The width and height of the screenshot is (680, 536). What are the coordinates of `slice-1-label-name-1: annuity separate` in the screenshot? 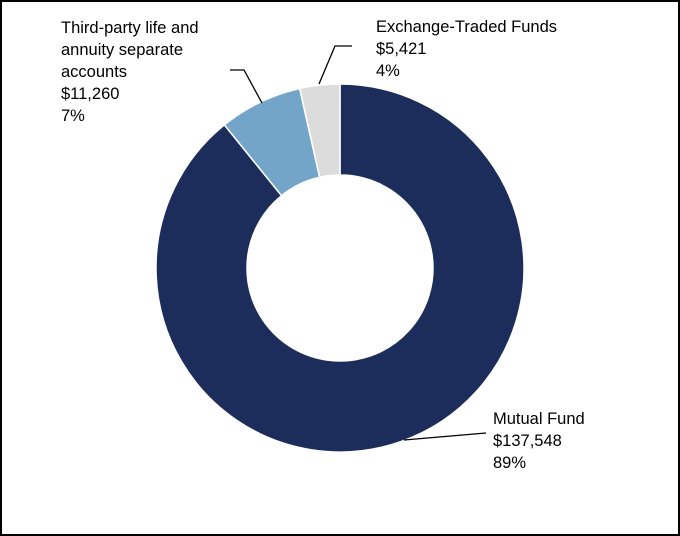 It's located at (122, 50).